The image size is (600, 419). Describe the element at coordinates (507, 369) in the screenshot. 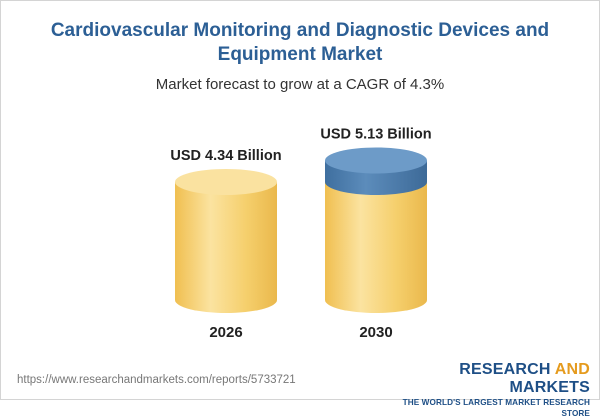

I see `logo-word-research: RESEARCH` at that location.